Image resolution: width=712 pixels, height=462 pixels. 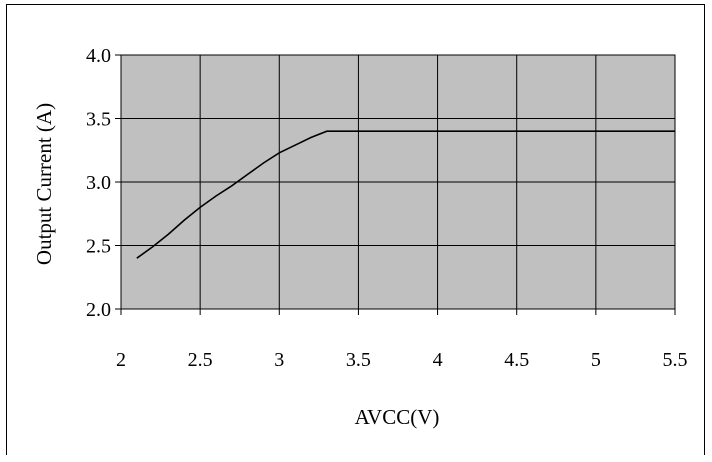 I want to click on y-tick-label: 2.0, so click(x=98, y=310).